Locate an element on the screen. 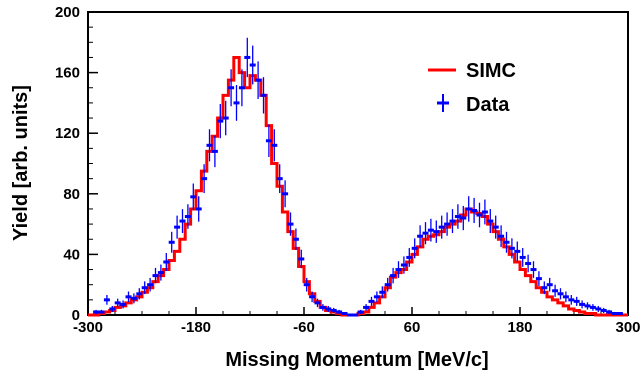 The height and width of the screenshot is (377, 643). legend-data-swatch is located at coordinates (443, 103).